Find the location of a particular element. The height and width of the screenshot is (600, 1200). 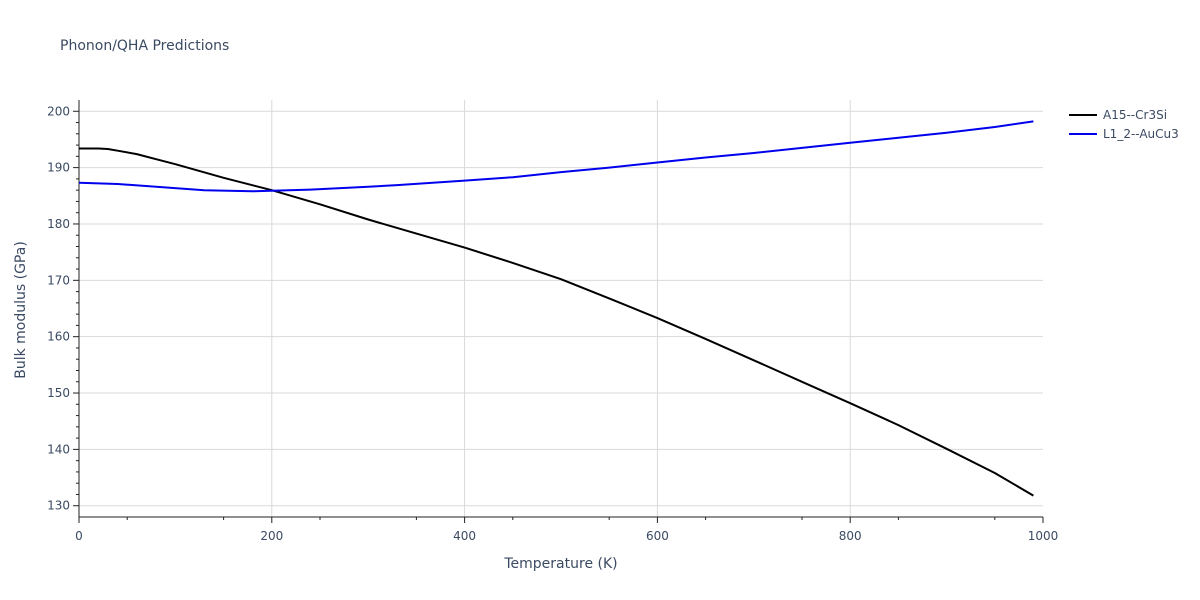

chart-title: Phonon/QHA Predictions is located at coordinates (144, 46).